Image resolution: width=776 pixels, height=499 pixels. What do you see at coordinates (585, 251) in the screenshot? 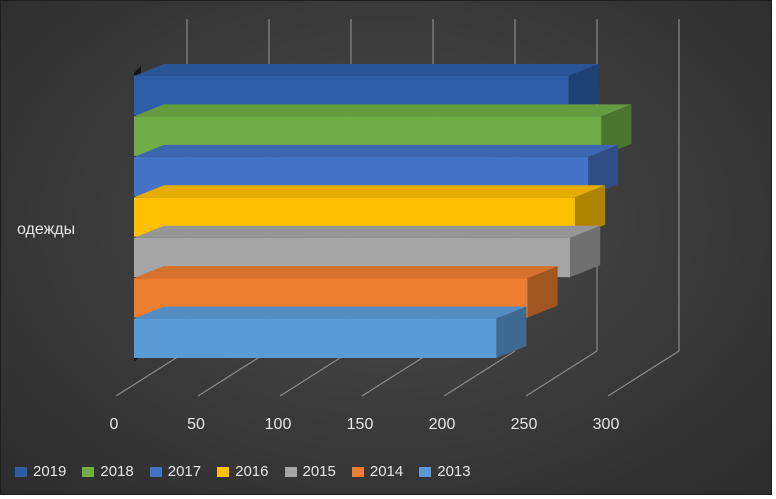
I see `bar-side-2015` at bounding box center [585, 251].